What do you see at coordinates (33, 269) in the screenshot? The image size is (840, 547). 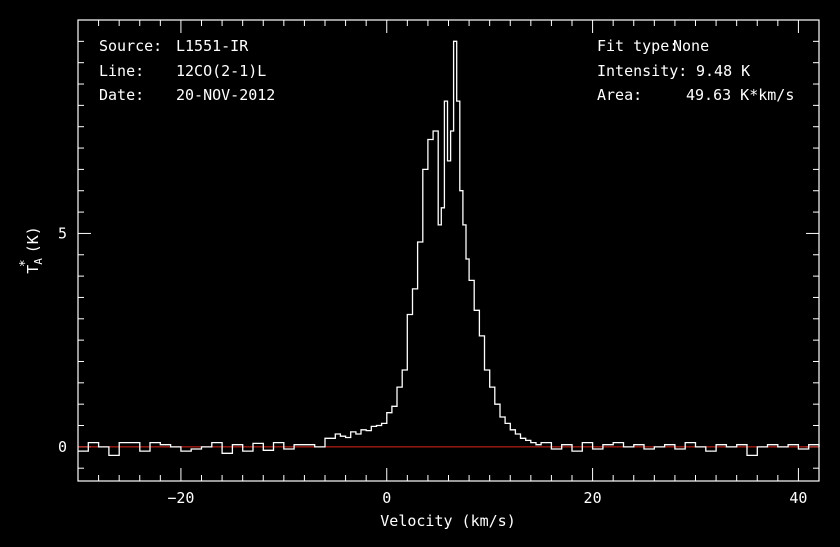 I see `y-axis-label-main: T` at bounding box center [33, 269].